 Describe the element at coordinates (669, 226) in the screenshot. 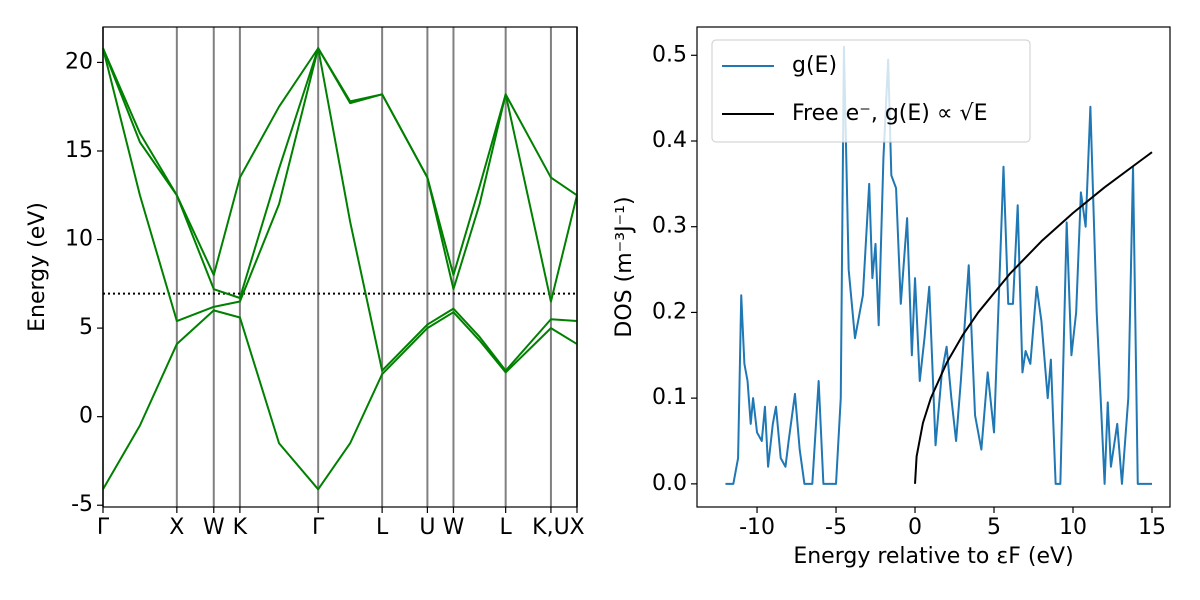

I see `y-tick-label: 0.3` at that location.